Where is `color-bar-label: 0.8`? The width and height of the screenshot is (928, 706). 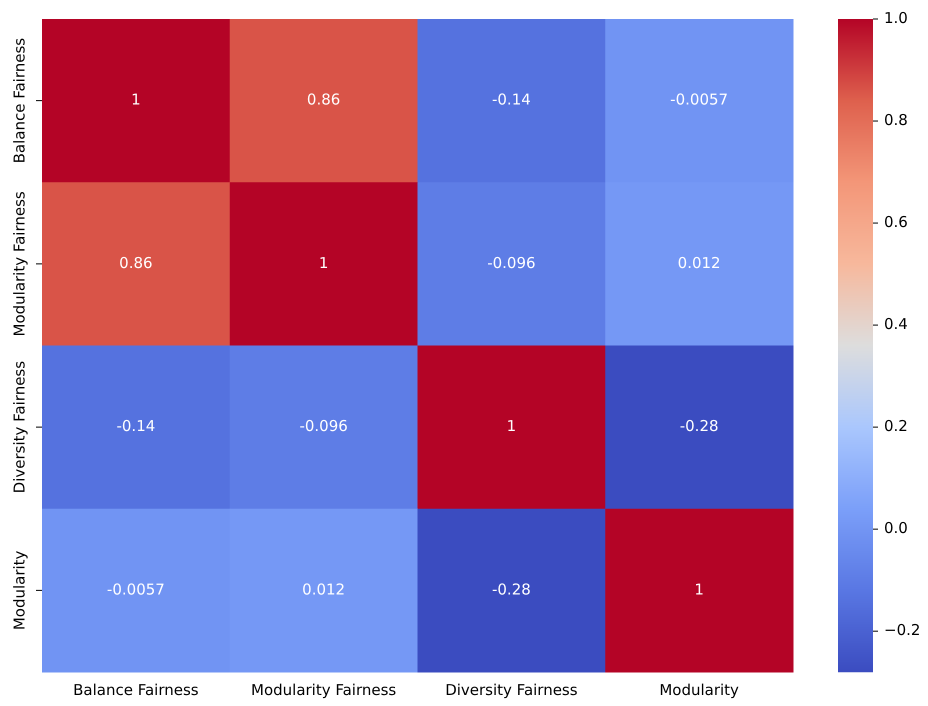
color-bar-label: 0.8 is located at coordinates (896, 119).